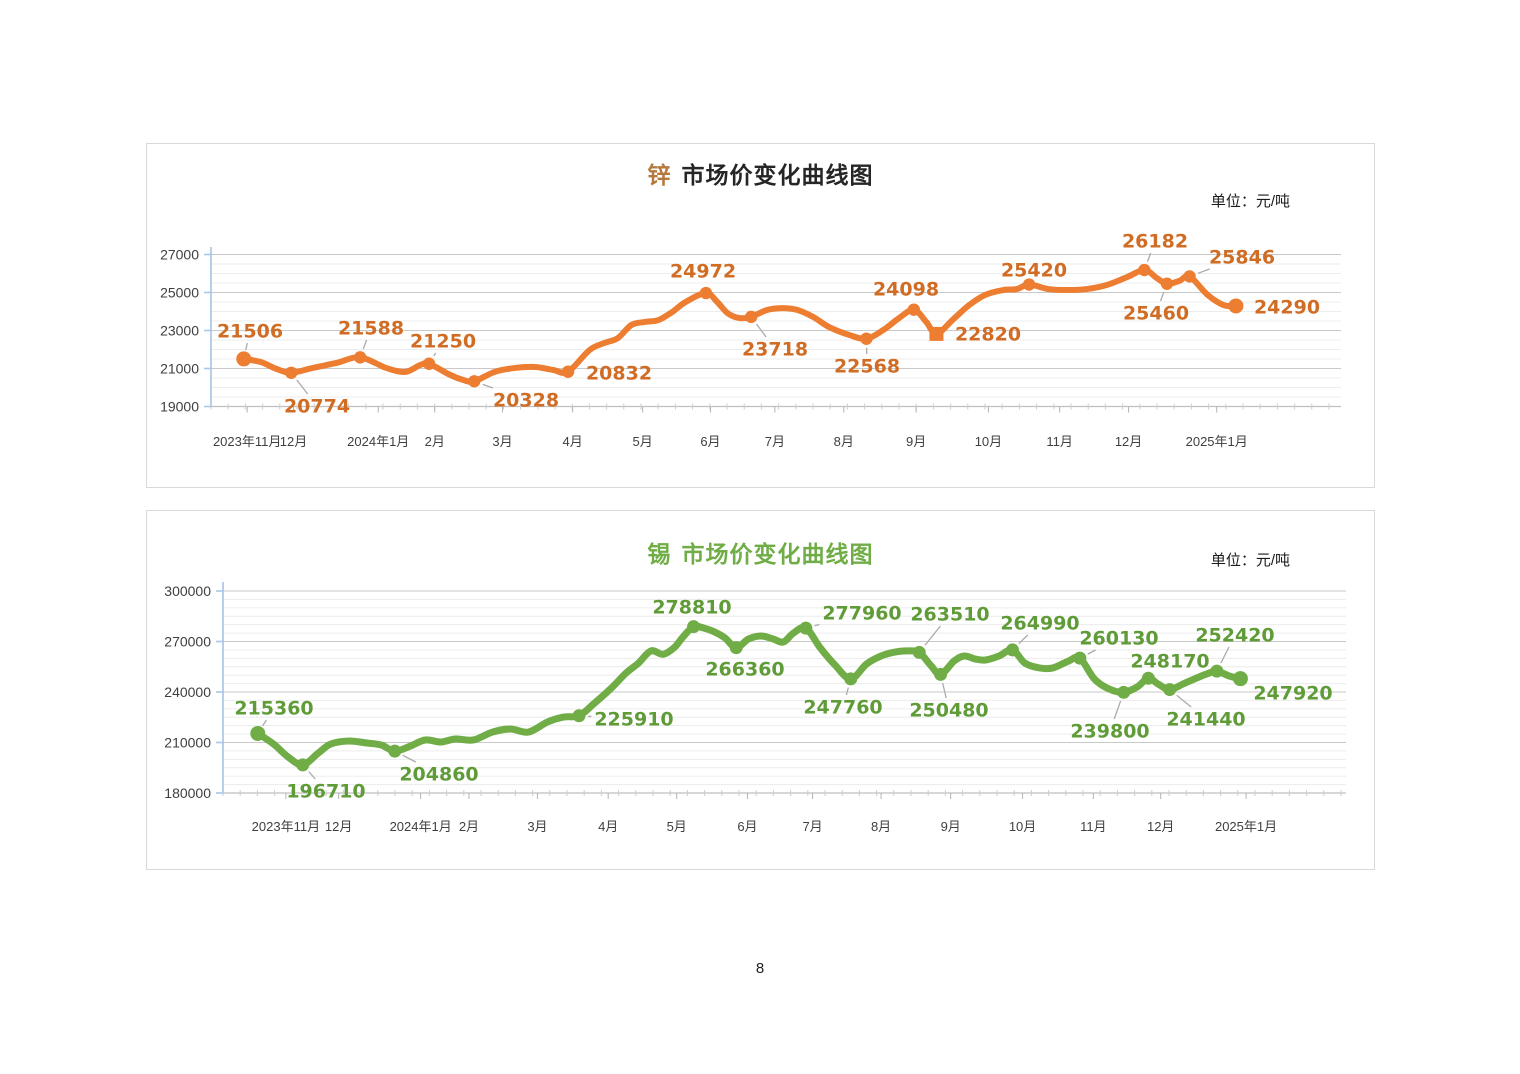  I want to click on data-label: 204860, so click(438, 775).